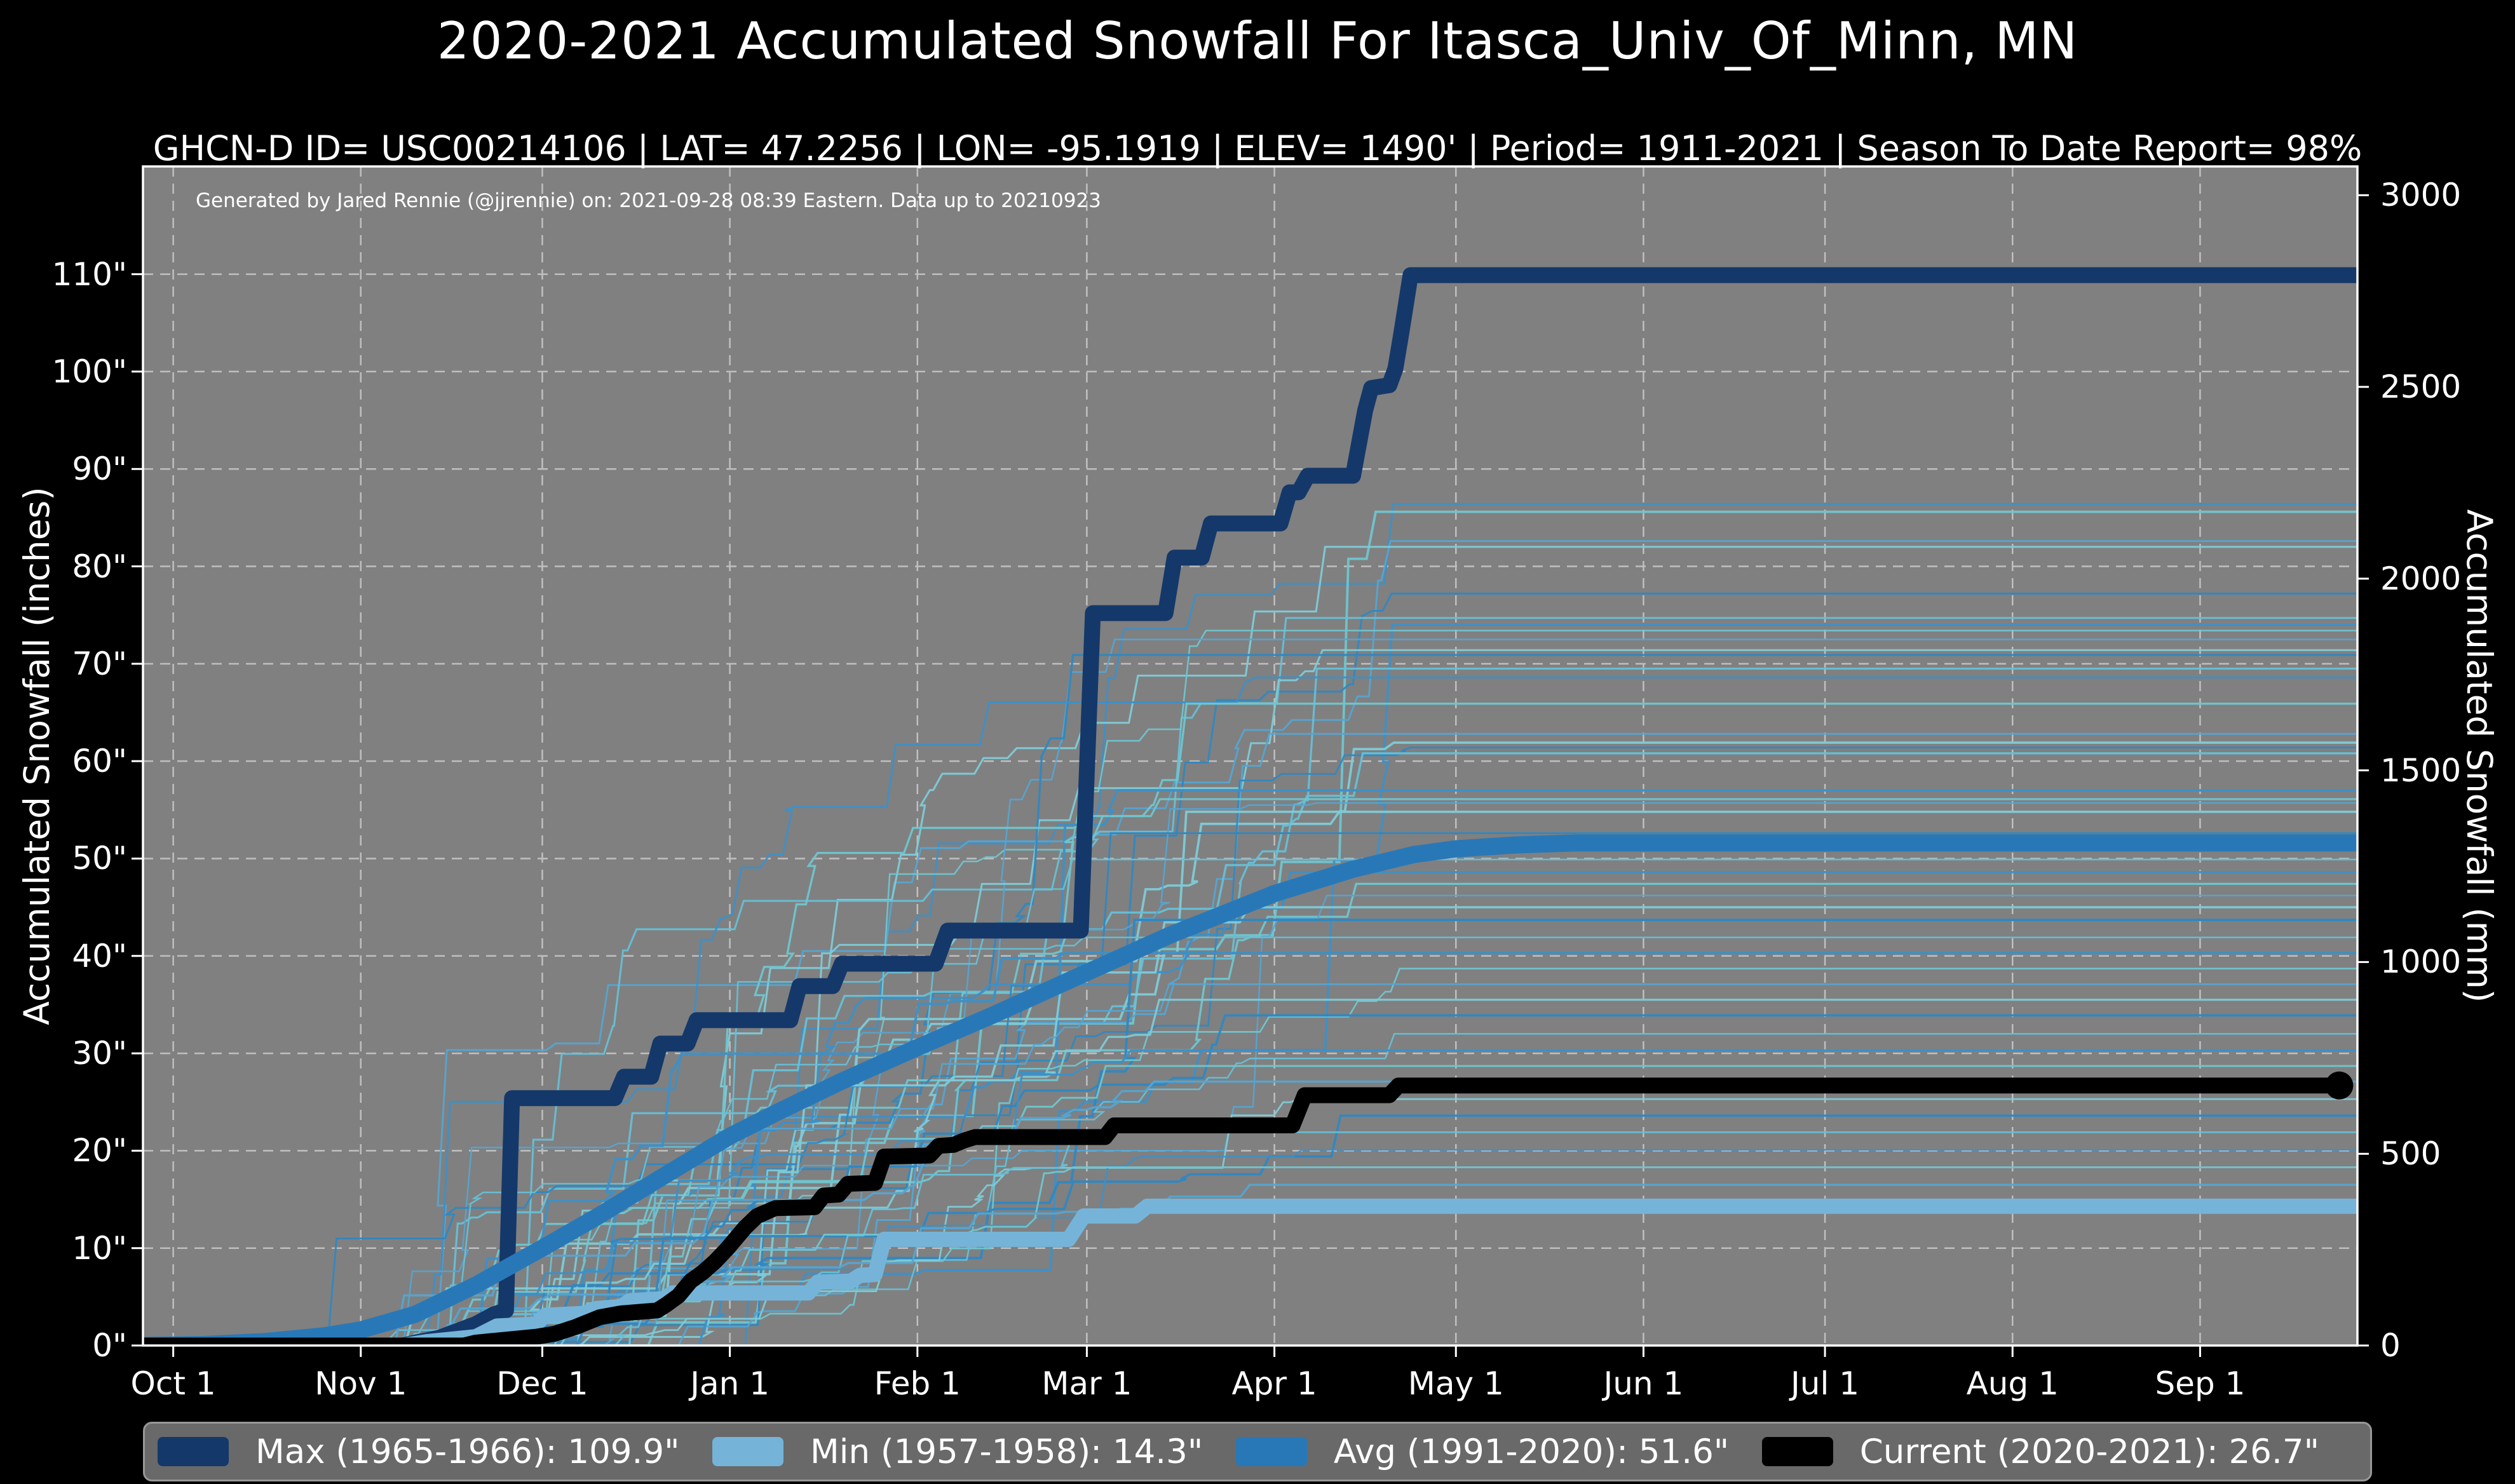 The width and height of the screenshot is (2515, 1484). What do you see at coordinates (2410, 1154) in the screenshot?
I see `y-right-tick-label: 500` at bounding box center [2410, 1154].